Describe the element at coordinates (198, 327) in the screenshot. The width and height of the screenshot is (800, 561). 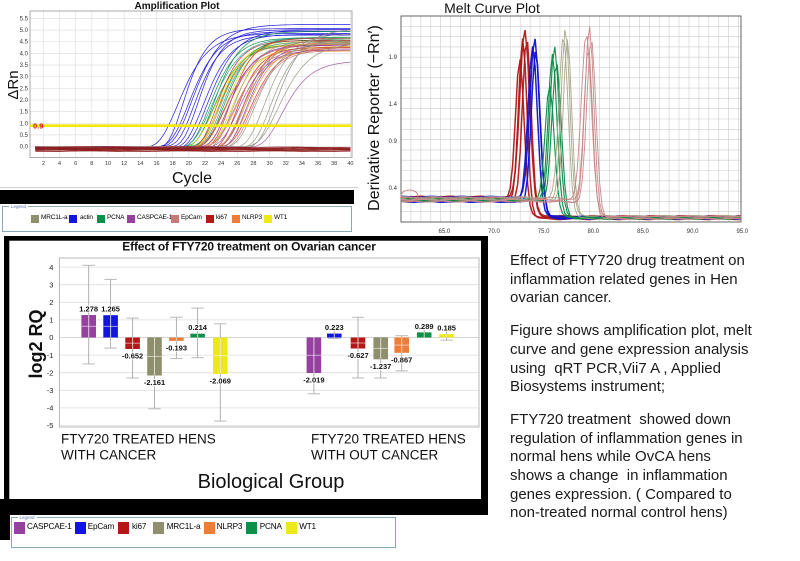
I see `svg-text: 0.214` at that location.